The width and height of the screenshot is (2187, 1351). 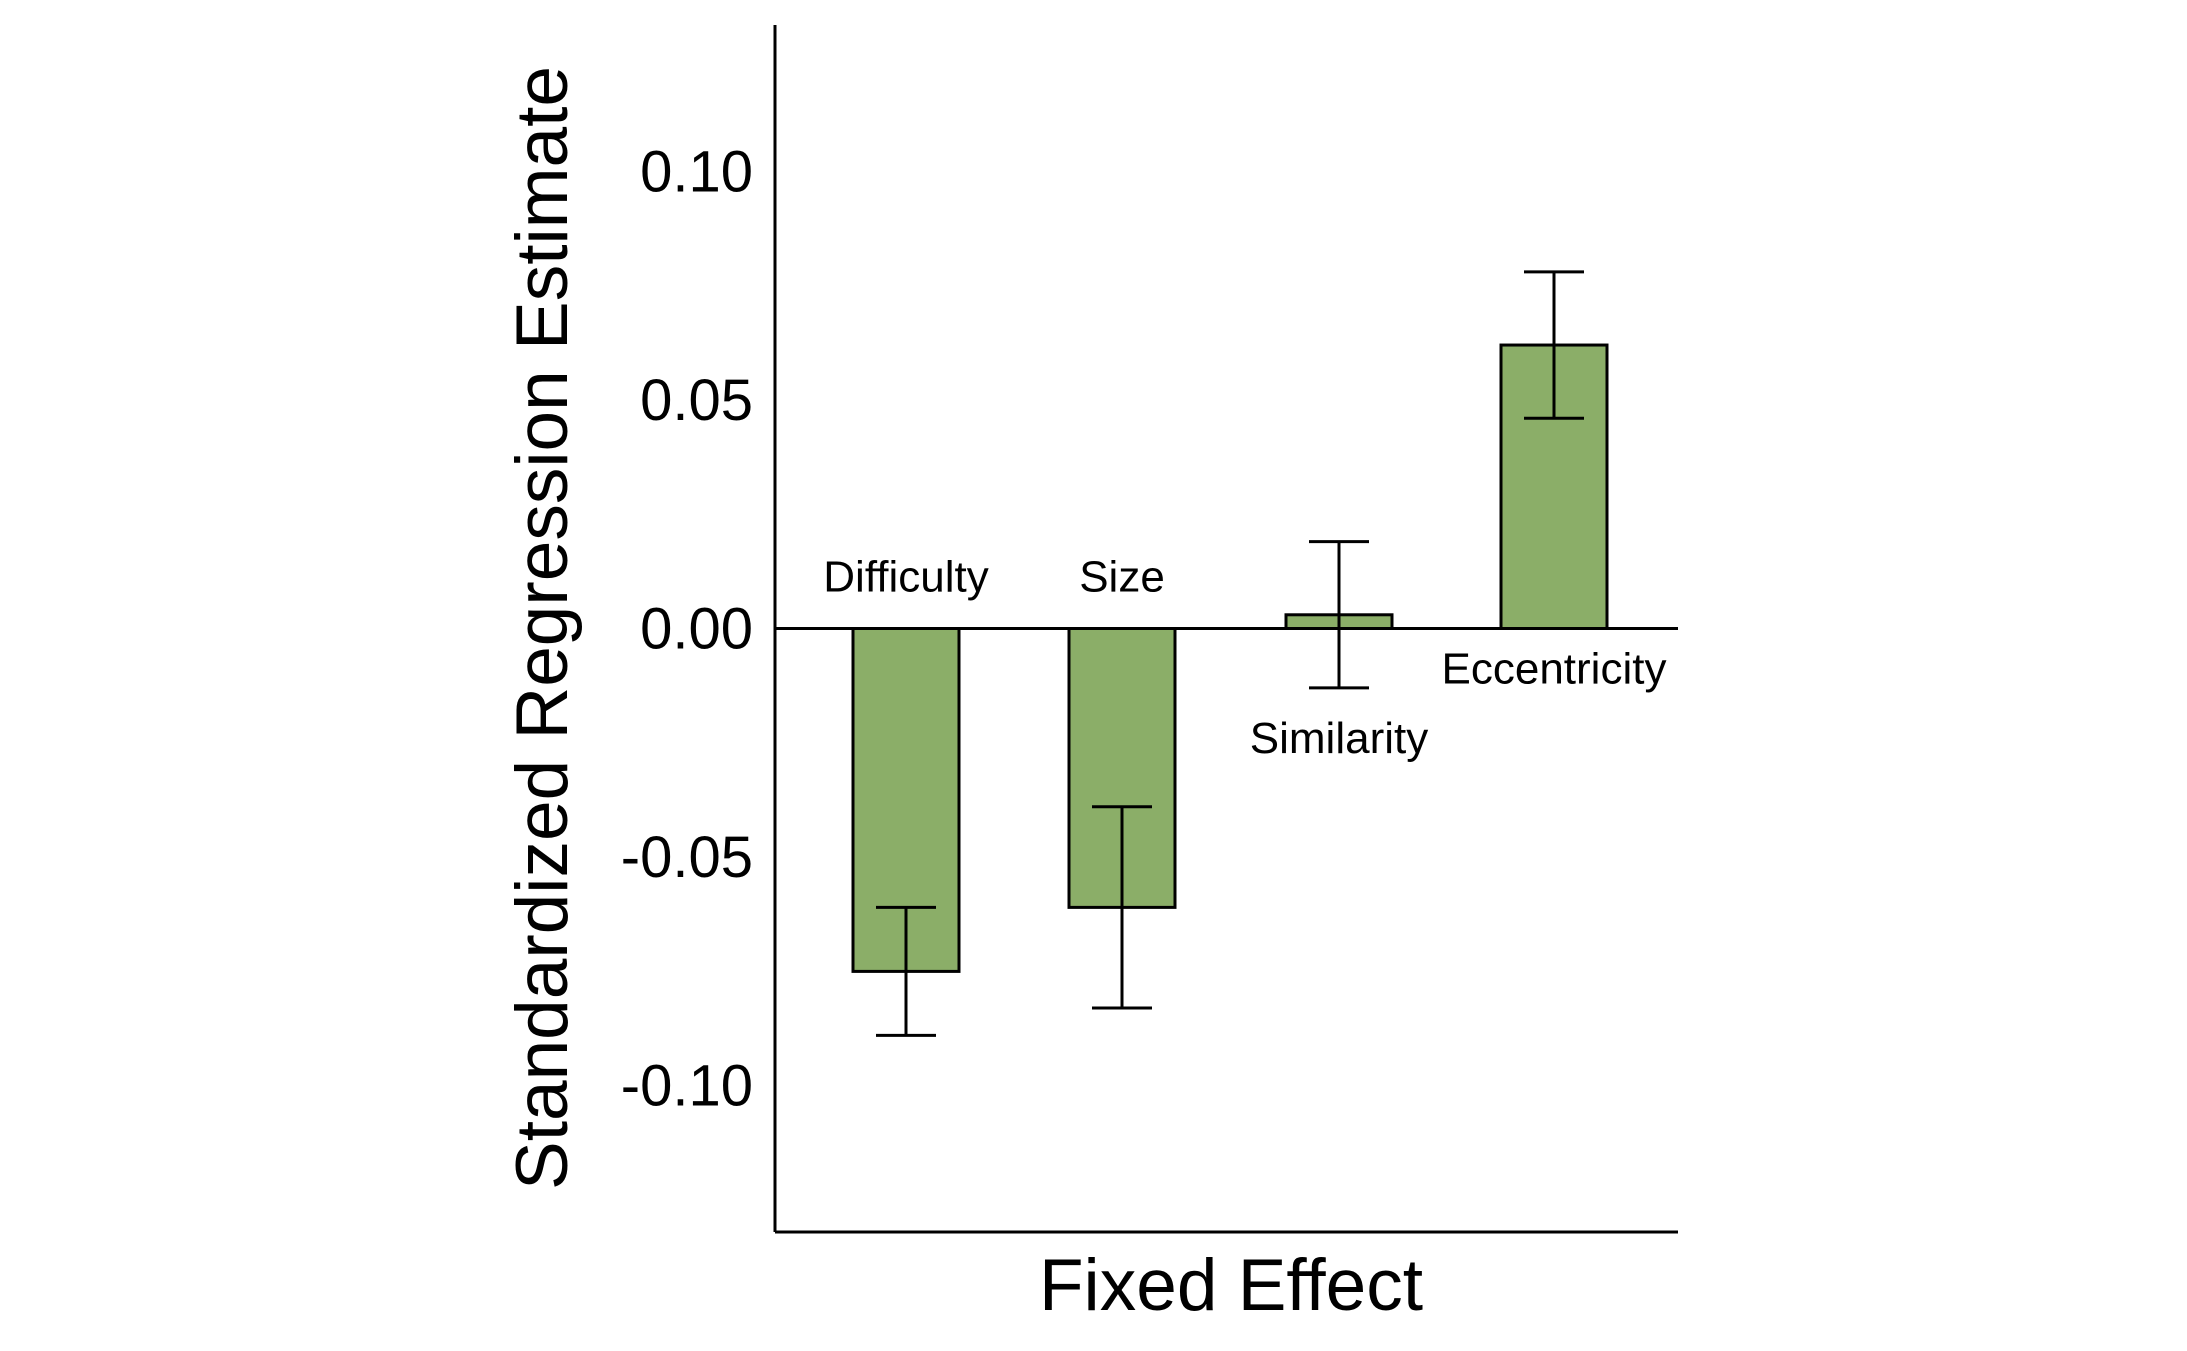 I want to click on y-tick-label: -0.05, so click(x=687, y=857).